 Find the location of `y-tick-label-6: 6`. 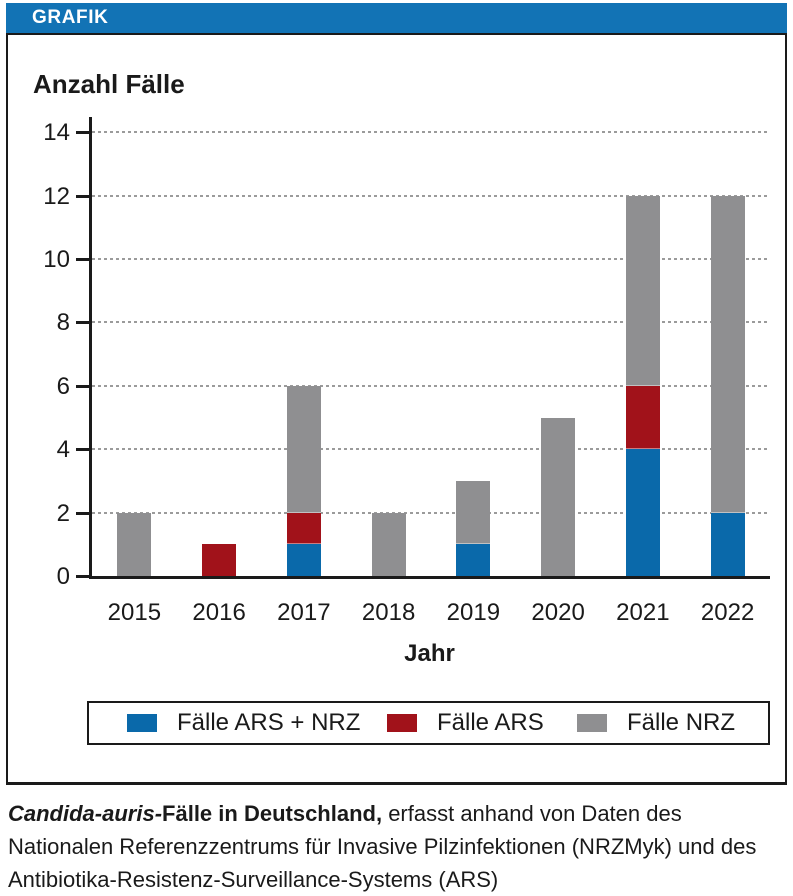

y-tick-label-6: 6 is located at coordinates (63, 386).